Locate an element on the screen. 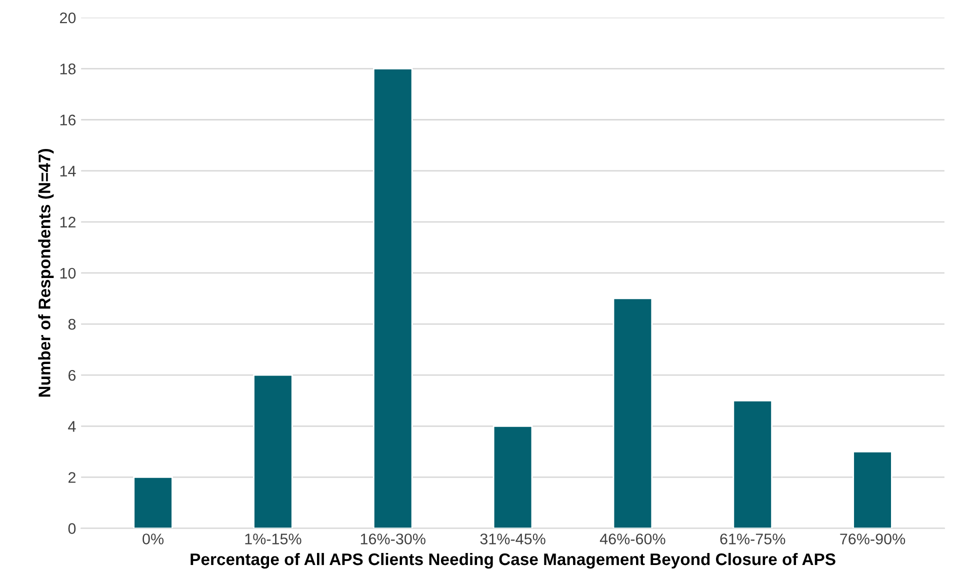 The width and height of the screenshot is (954, 587). x-tick-label: 76%-90% is located at coordinates (873, 539).